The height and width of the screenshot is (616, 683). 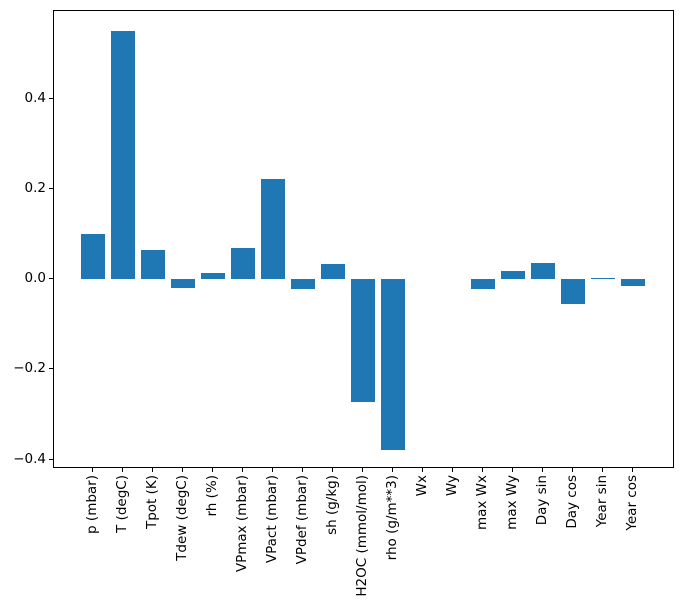 What do you see at coordinates (603, 279) in the screenshot?
I see `bar-year-sin` at bounding box center [603, 279].